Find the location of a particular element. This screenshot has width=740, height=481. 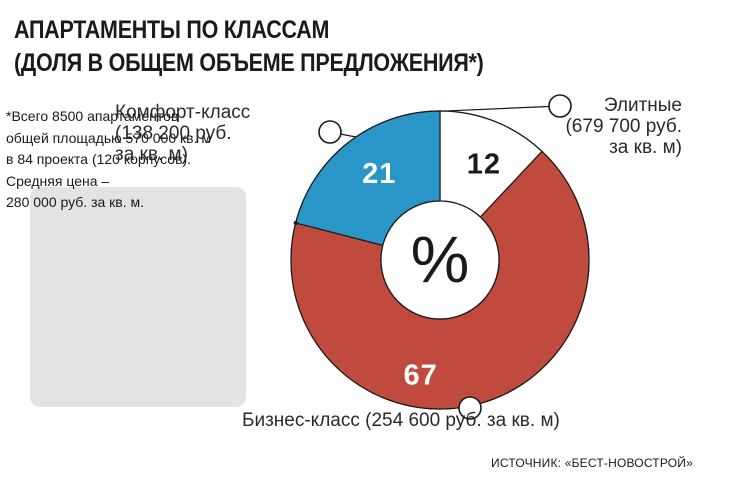

label-comfort-class: Комфорт-класс (138 200 руб. за кв. м) is located at coordinates (182, 133).